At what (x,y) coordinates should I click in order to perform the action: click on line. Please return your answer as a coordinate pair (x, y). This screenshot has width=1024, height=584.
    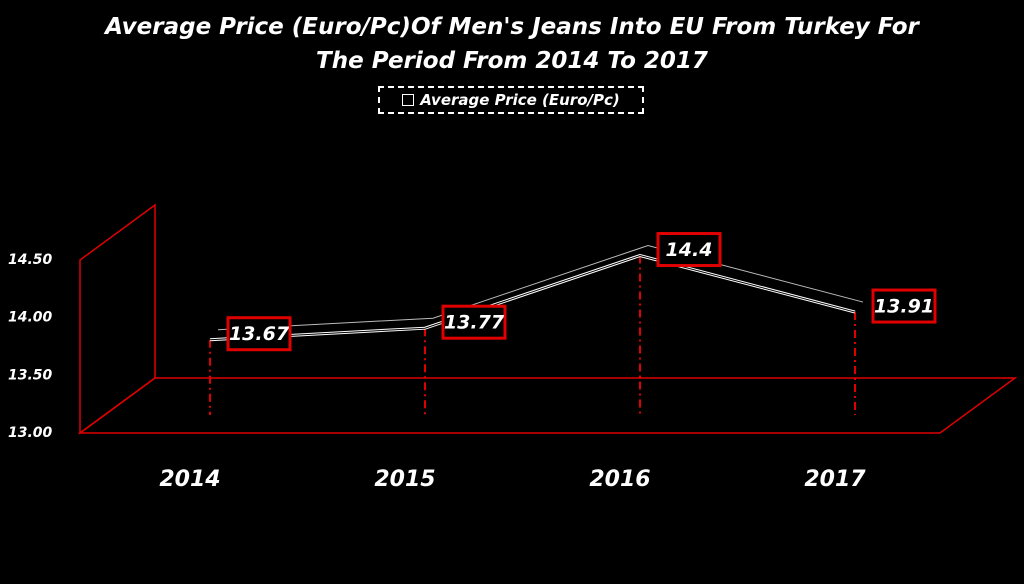
    Looking at the image, I should click on (532, 297).